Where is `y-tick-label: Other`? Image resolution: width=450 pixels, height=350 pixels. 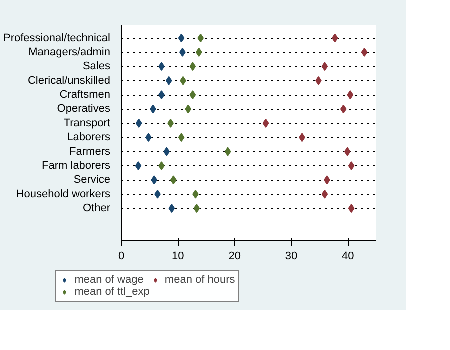
y-tick-label: Other is located at coordinates (96, 208).